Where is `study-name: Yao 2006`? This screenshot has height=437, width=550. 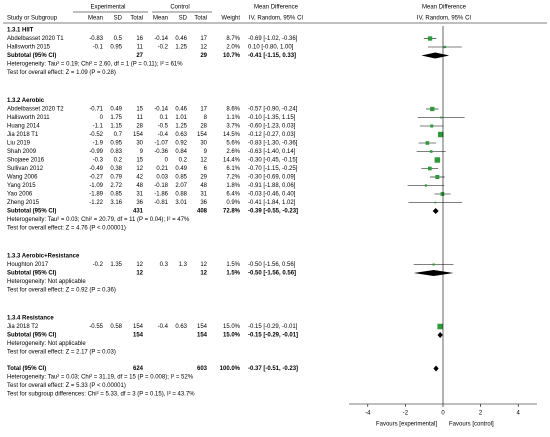
study-name: Yao 2006 is located at coordinates (20, 195).